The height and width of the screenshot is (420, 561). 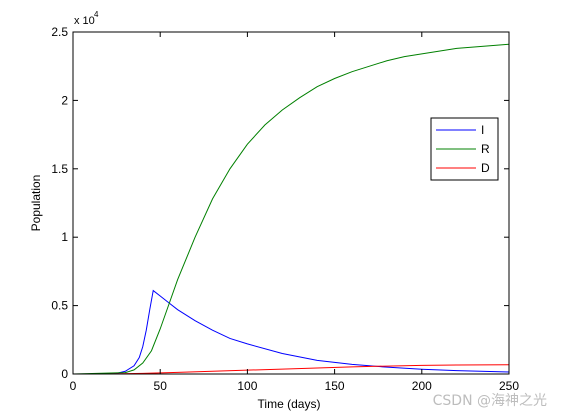 What do you see at coordinates (485, 149) in the screenshot?
I see `legend-label-r: R` at bounding box center [485, 149].